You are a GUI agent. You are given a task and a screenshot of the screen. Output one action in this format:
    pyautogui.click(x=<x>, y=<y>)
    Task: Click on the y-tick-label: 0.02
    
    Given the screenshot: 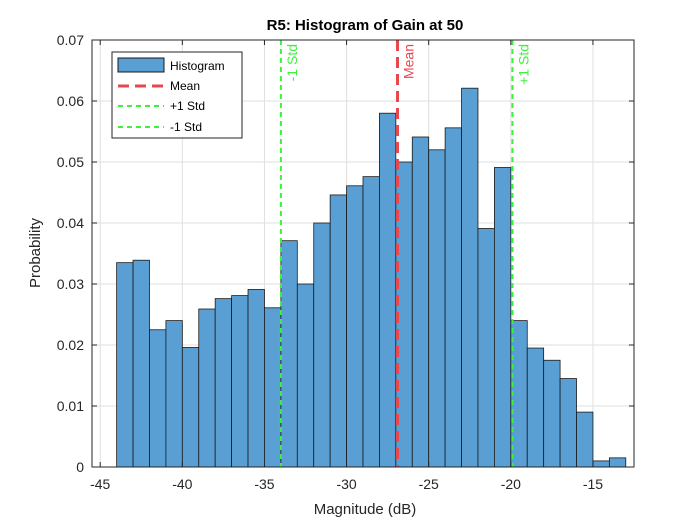 What is the action you would take?
    pyautogui.click(x=70, y=345)
    